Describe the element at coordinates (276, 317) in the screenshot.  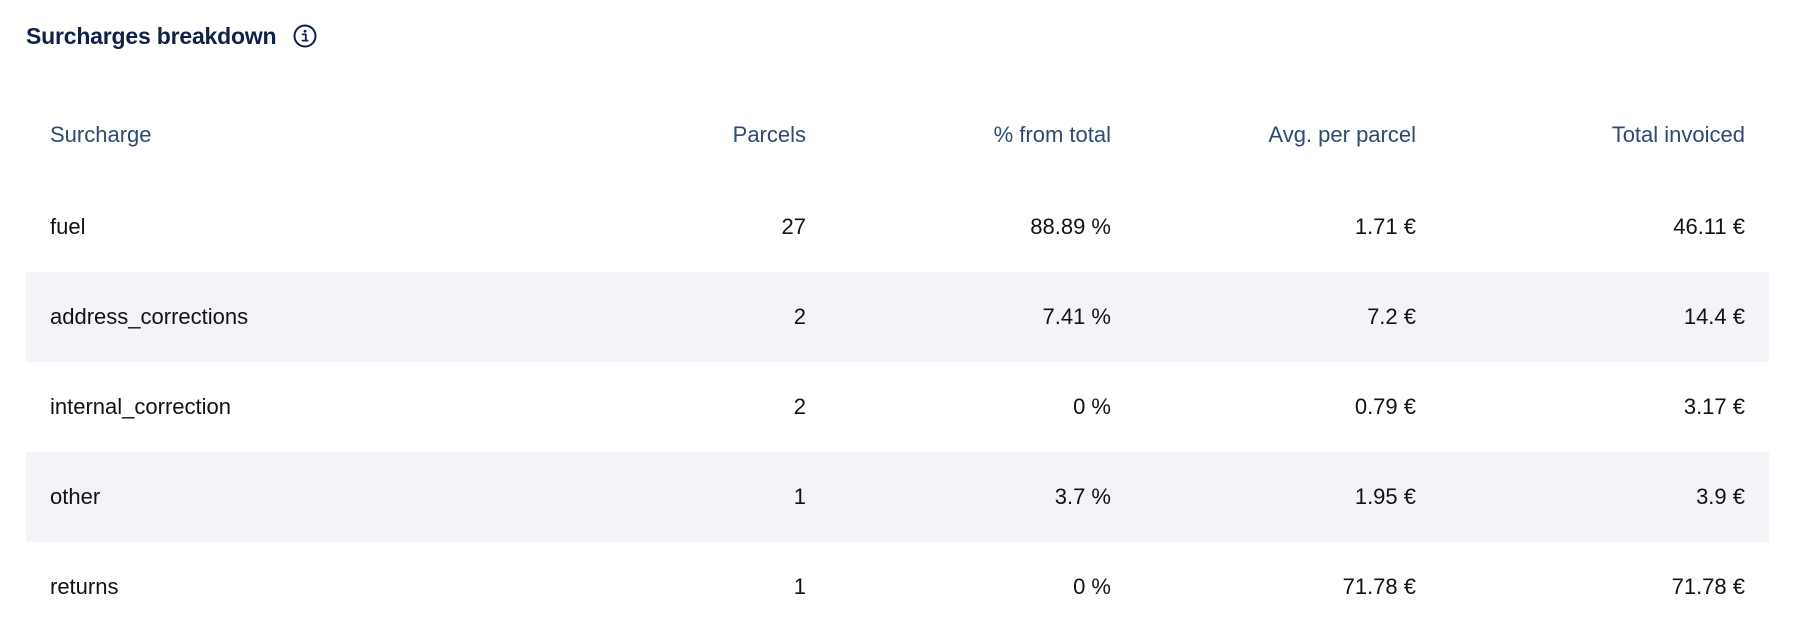
I see `cell-surcharge: address_corrections` at that location.